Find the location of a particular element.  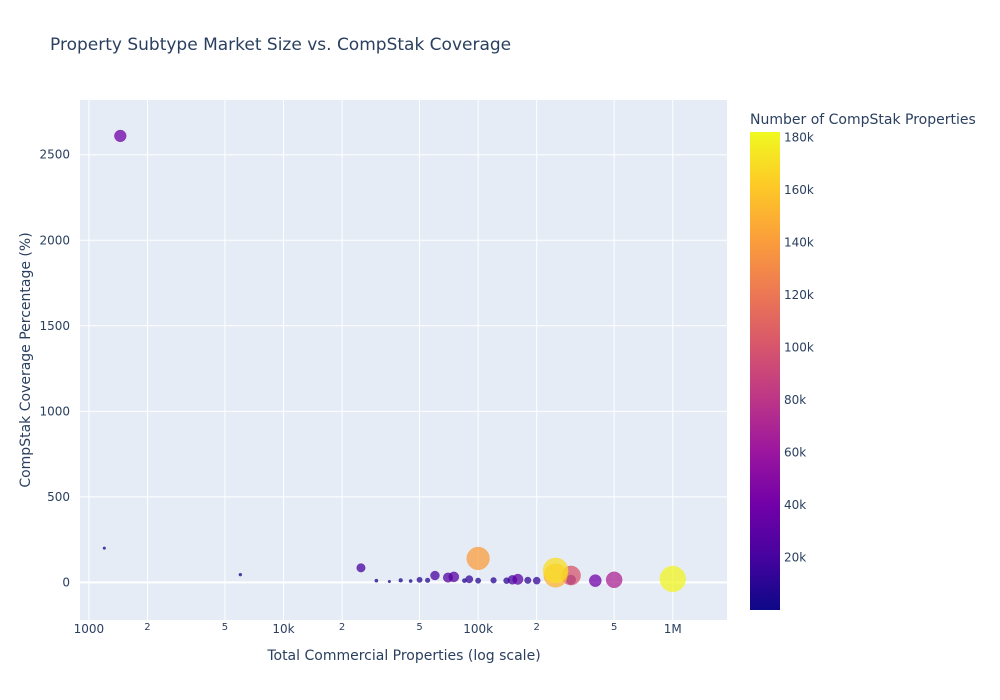

y-tick-label: 2000 is located at coordinates (54, 240).